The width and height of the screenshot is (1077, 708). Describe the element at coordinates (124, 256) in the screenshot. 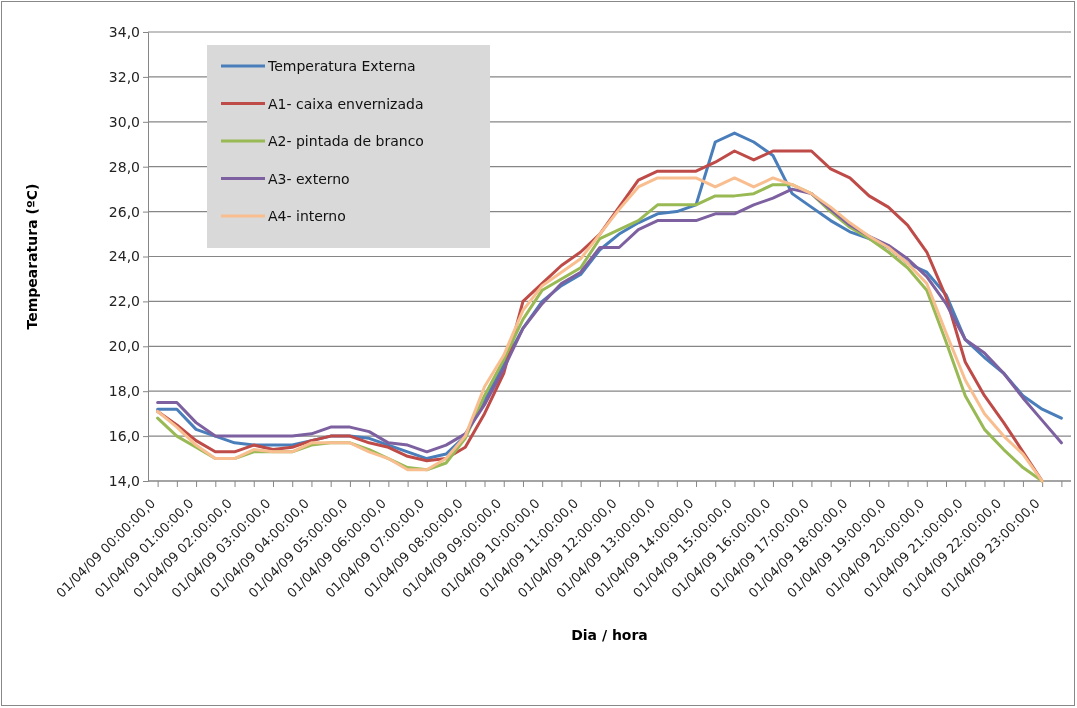

I see `y-tick-label: 24,0` at that location.